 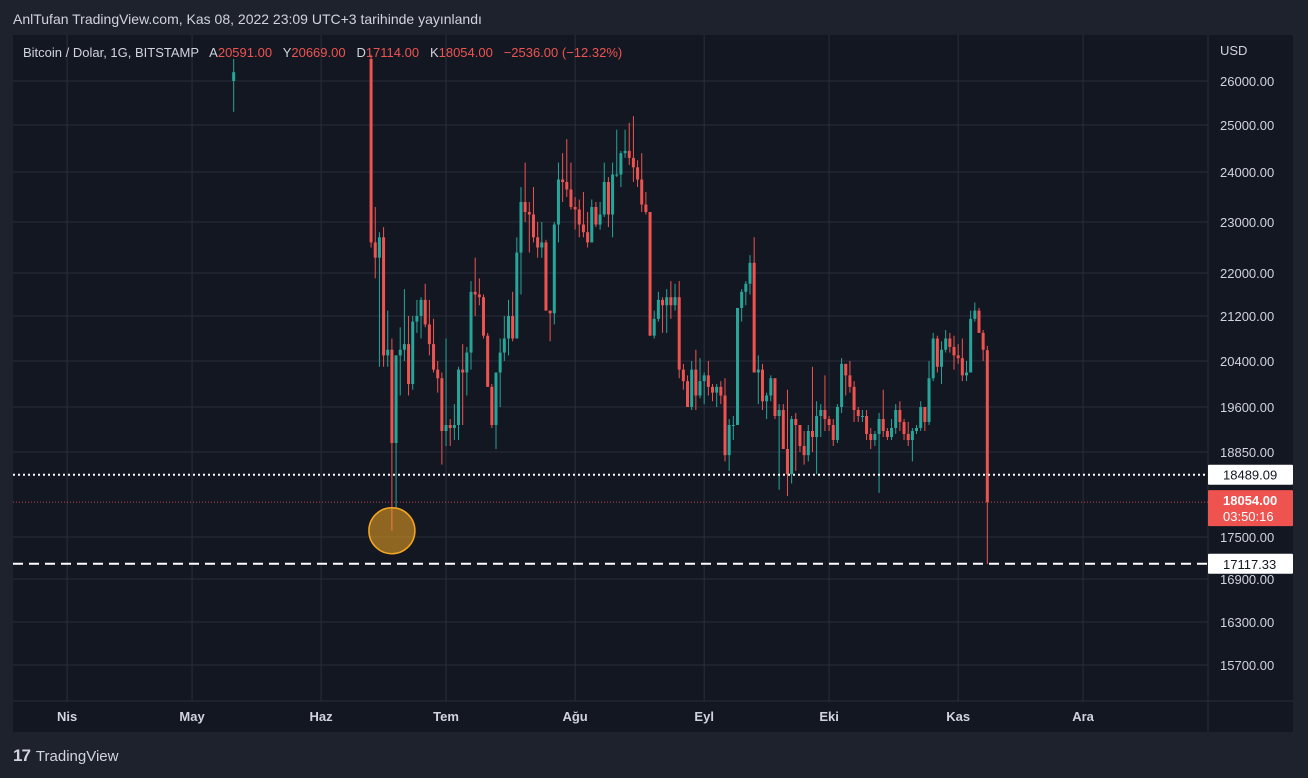 What do you see at coordinates (213, 52) in the screenshot?
I see `open-label: A` at bounding box center [213, 52].